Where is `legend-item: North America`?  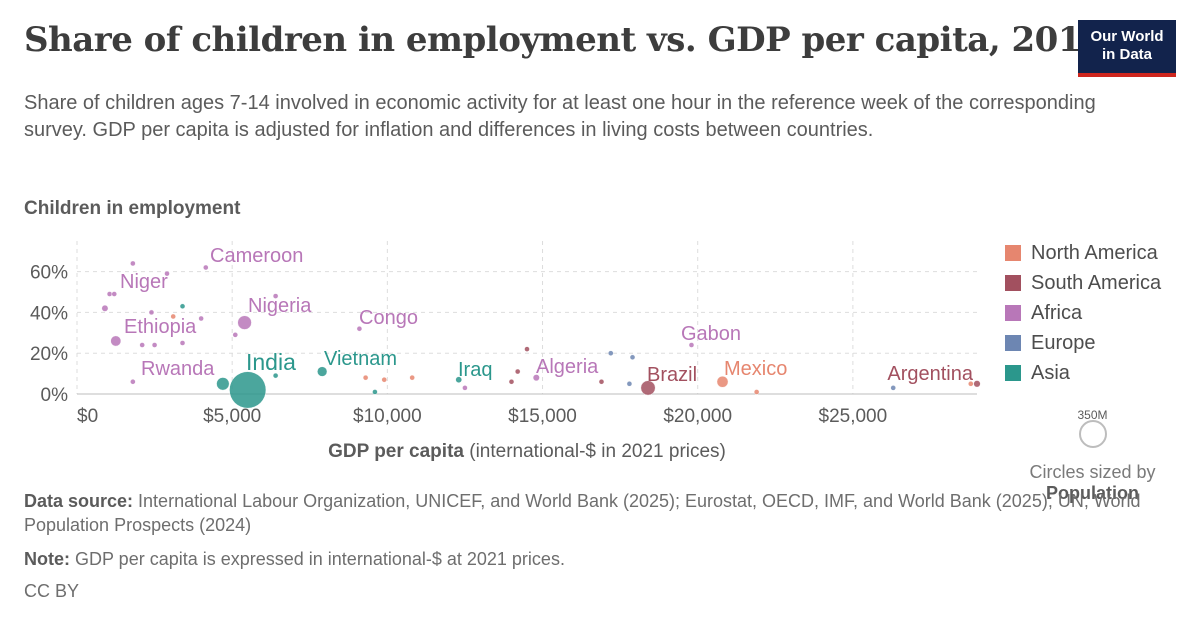
legend-item: North America is located at coordinates (1083, 253).